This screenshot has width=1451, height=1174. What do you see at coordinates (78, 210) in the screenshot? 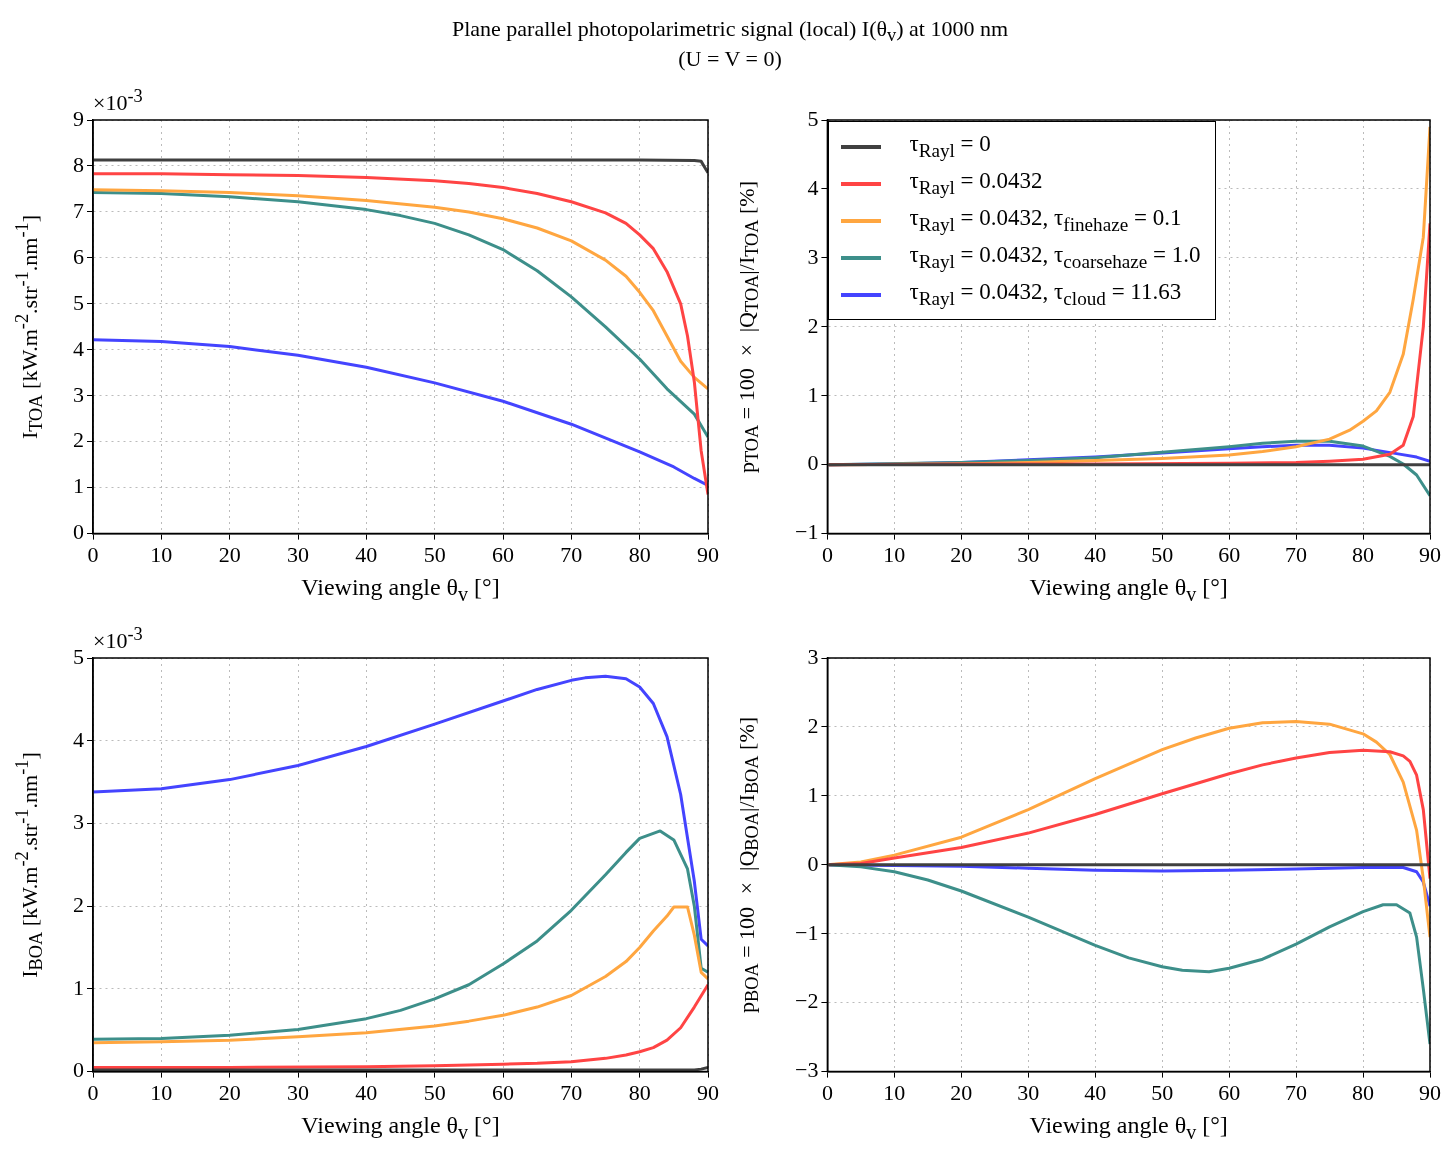
I see `y-tick-label: 7` at bounding box center [78, 210].